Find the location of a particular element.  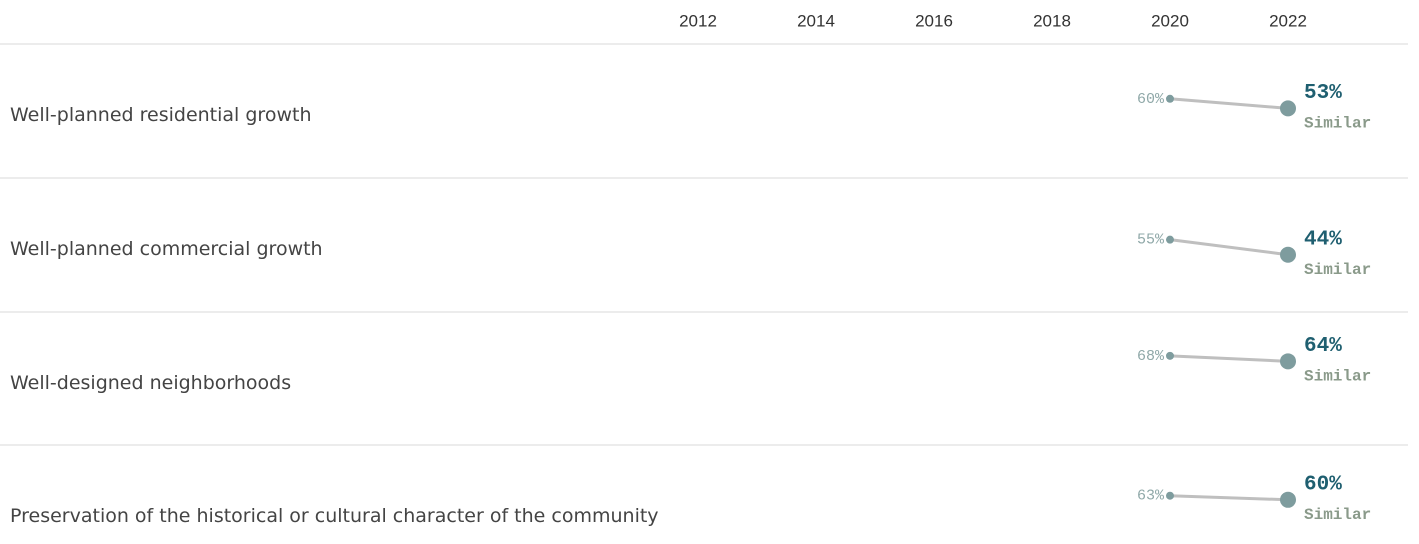

row-label-text: Well-designed neighborhoods is located at coordinates (151, 382).